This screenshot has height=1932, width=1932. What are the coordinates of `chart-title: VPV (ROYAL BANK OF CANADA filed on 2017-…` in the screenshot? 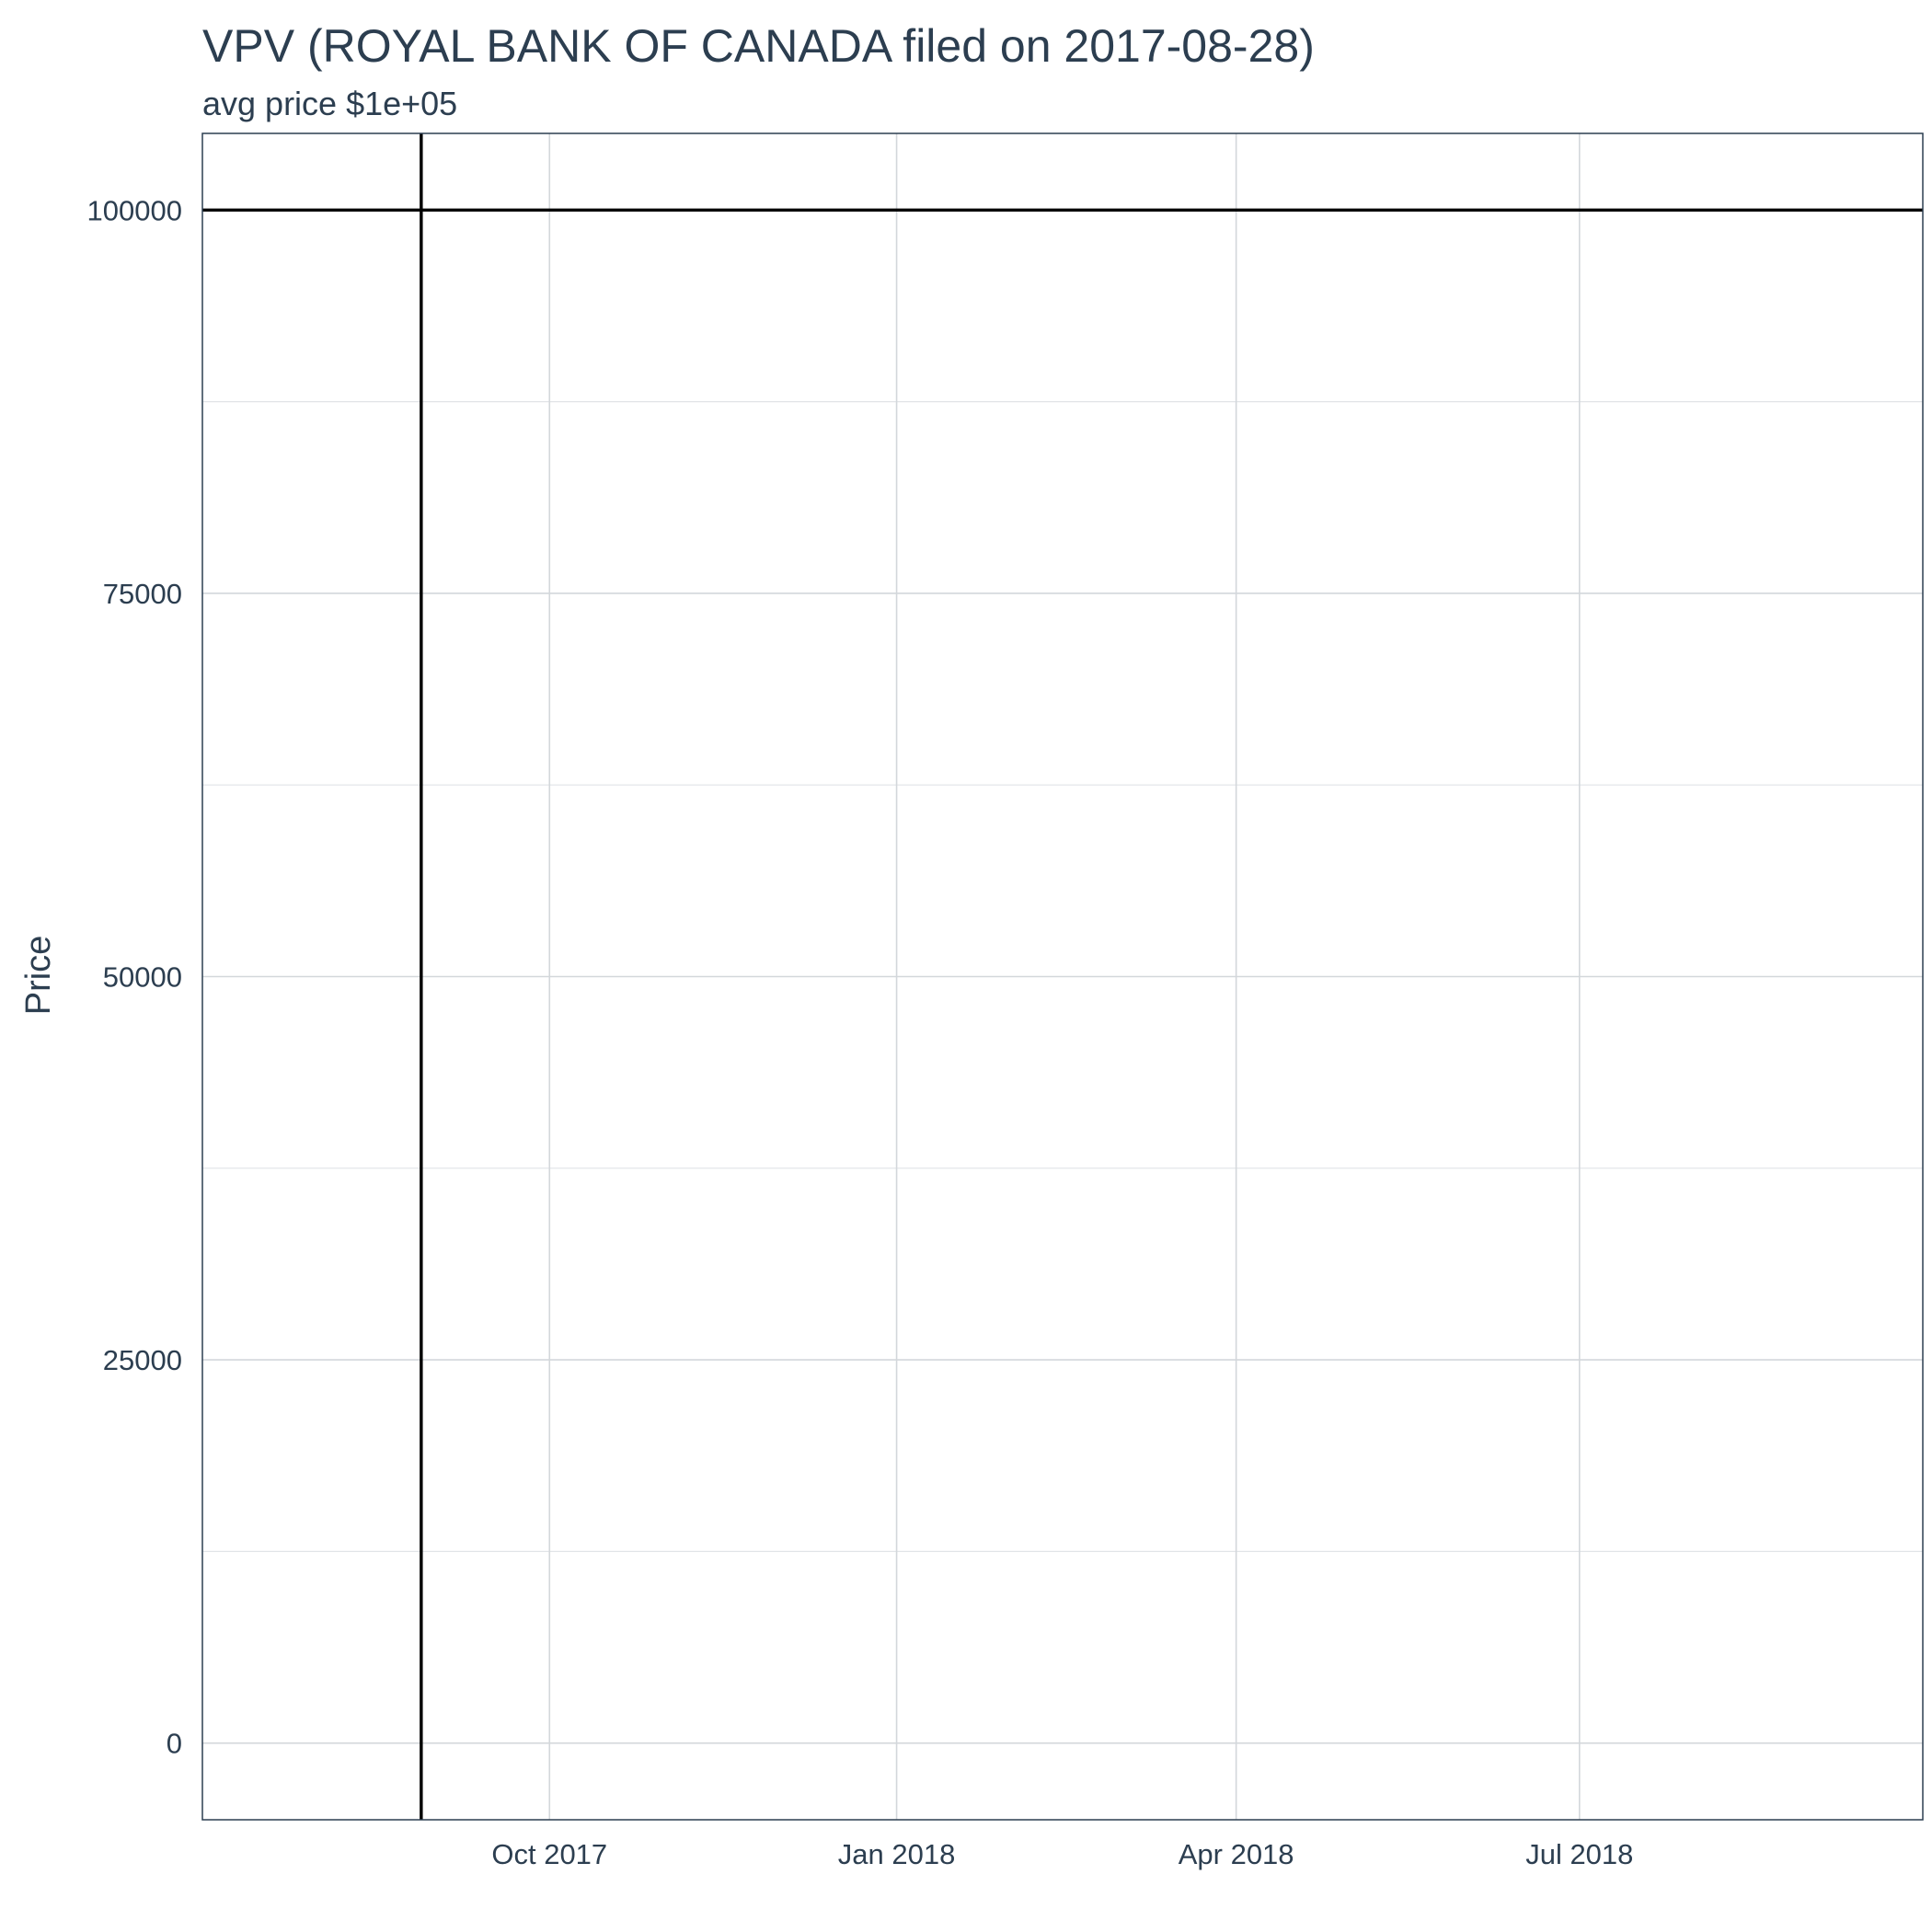 It's located at (758, 46).